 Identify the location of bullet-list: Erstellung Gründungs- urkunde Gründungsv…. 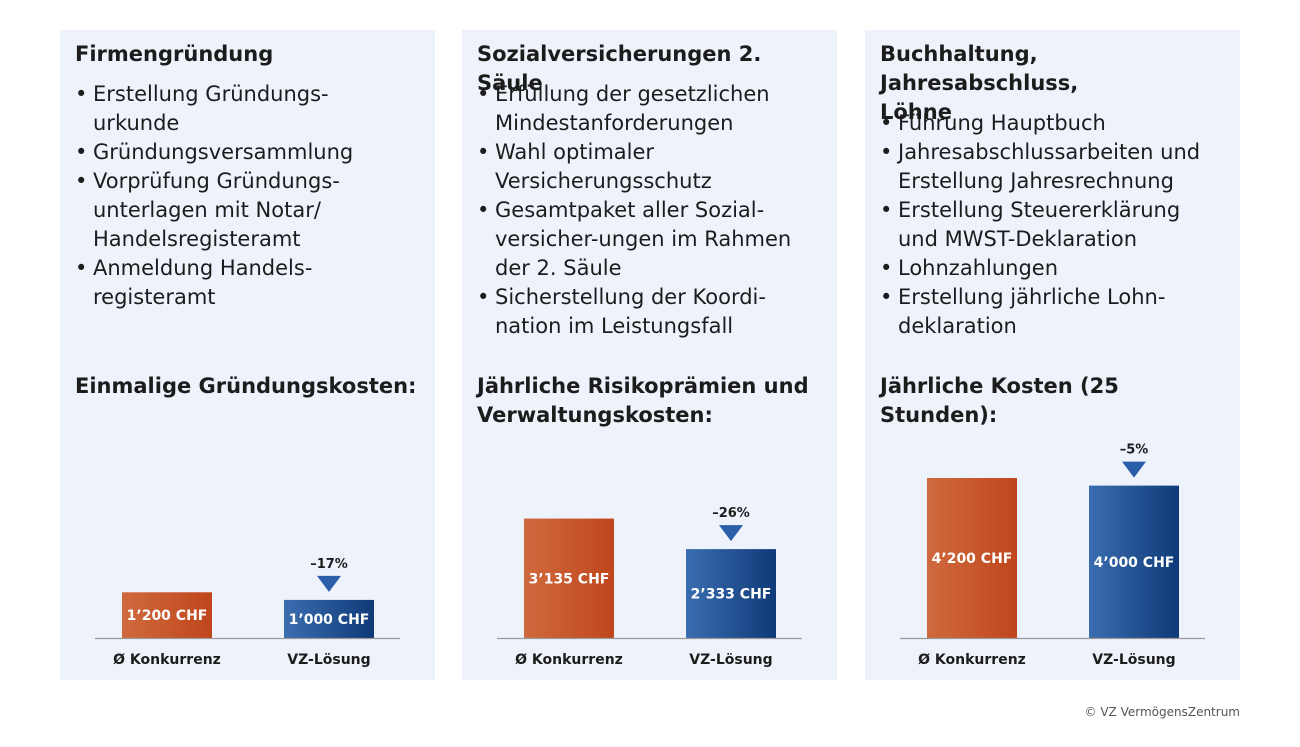
(250, 196).